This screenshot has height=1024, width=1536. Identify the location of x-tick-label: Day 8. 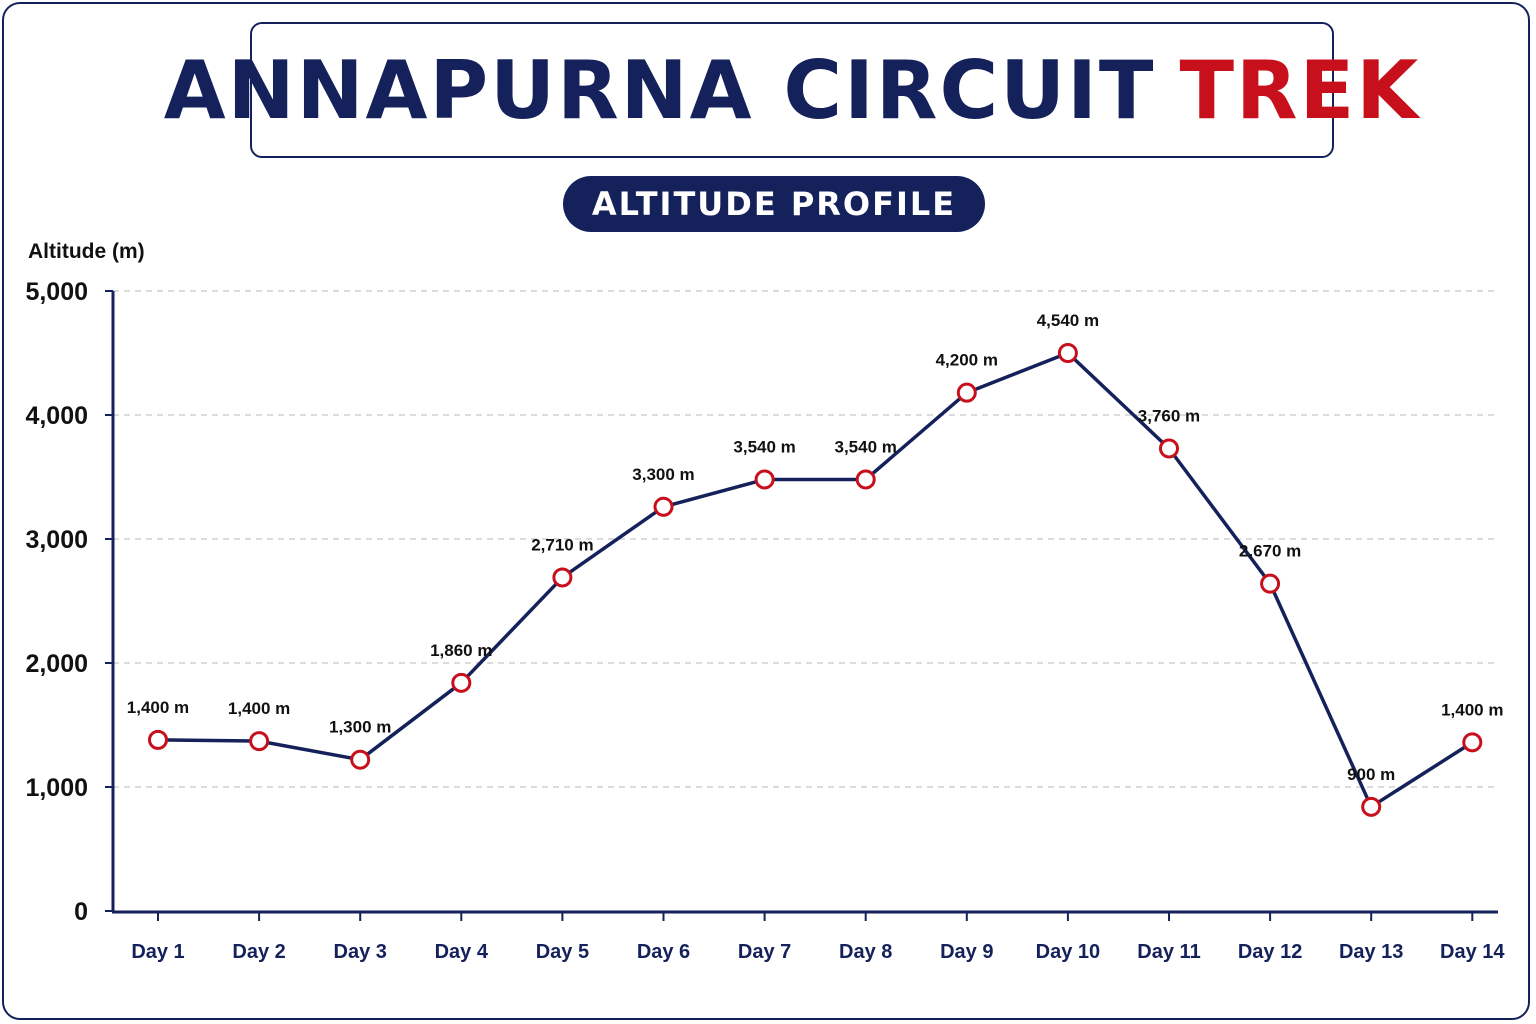
(865, 952).